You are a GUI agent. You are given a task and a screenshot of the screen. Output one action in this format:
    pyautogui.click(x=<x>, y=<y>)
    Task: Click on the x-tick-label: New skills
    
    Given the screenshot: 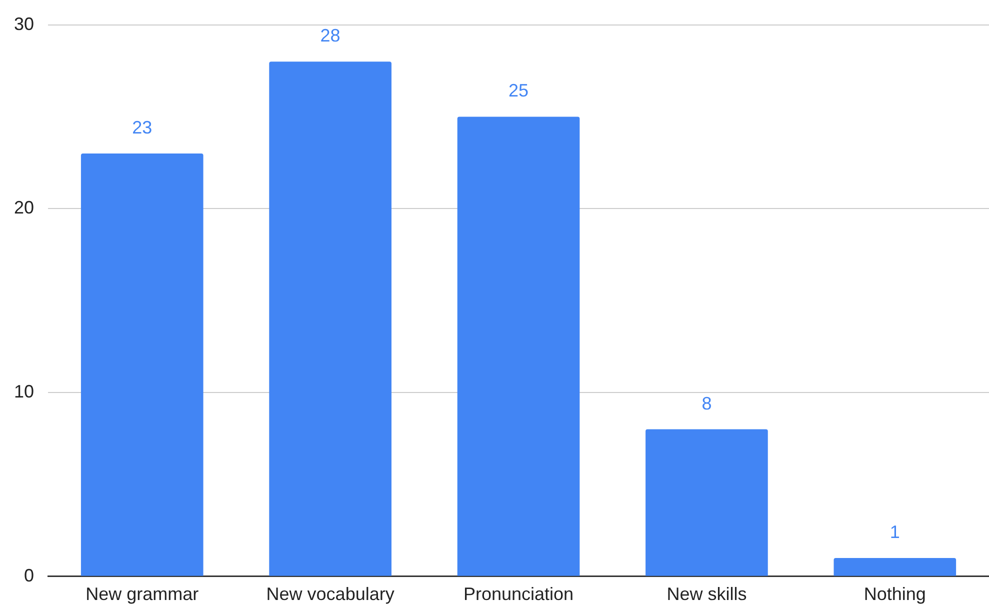 What is the action you would take?
    pyautogui.click(x=706, y=594)
    